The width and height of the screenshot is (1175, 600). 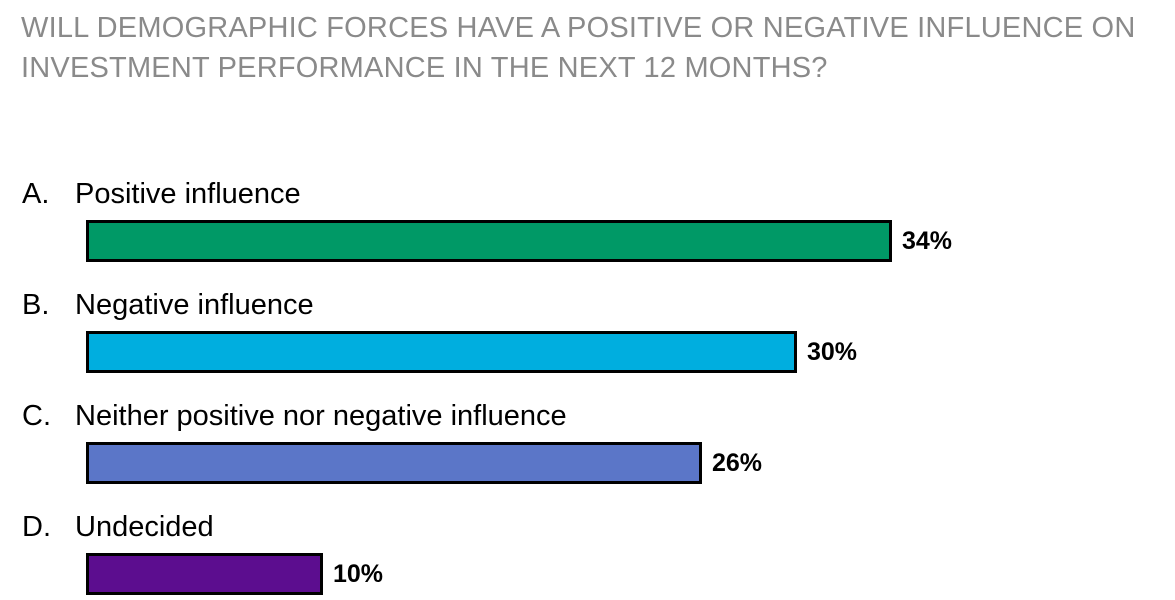 I want to click on poll-option: D. Undecided 10%, so click(x=587, y=553).